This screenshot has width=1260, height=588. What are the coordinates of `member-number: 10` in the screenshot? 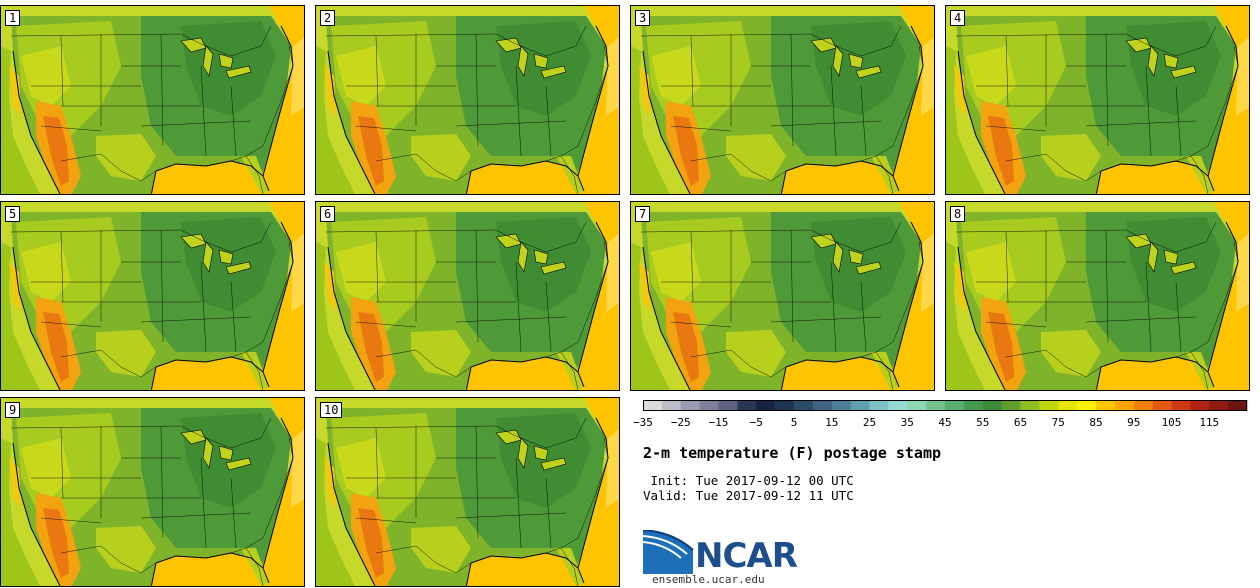 It's located at (331, 410).